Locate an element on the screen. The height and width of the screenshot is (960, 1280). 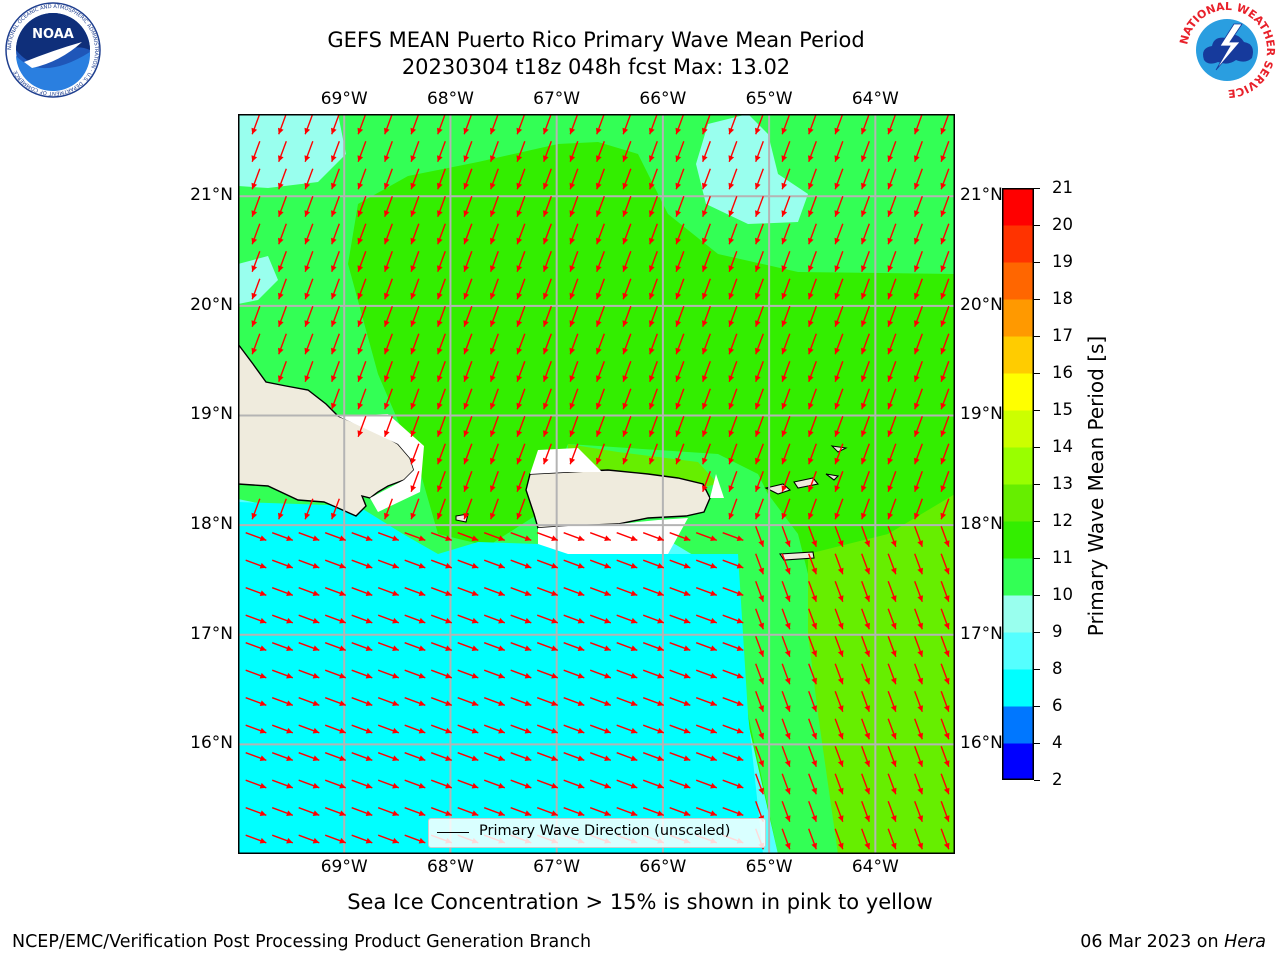
colorbar-frame is located at coordinates (1018, 484).